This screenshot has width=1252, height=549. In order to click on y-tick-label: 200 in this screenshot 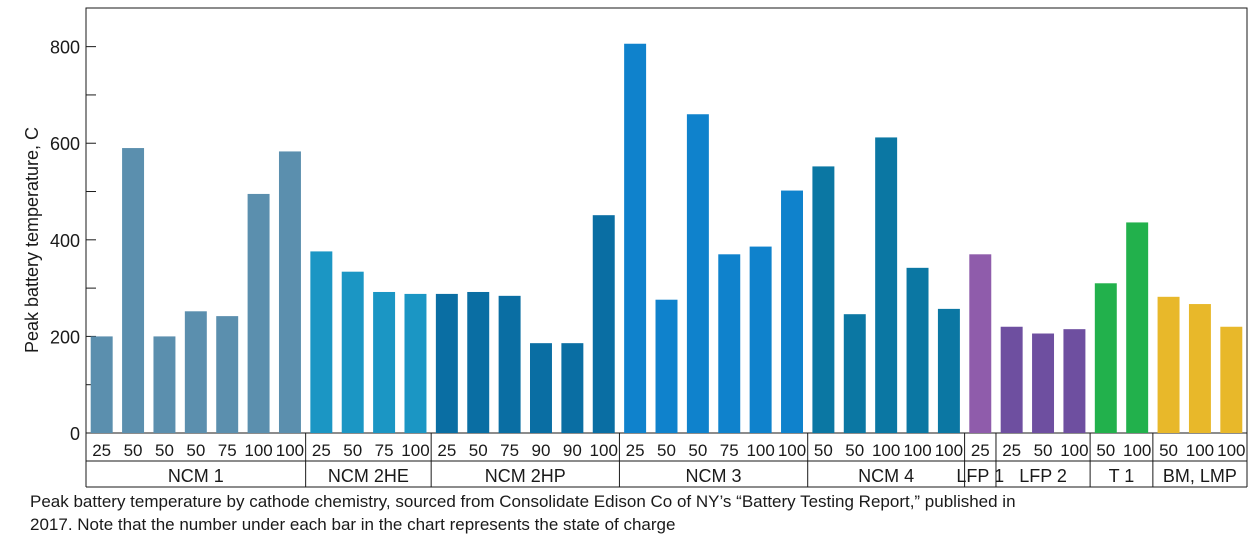, I will do `click(65, 337)`.